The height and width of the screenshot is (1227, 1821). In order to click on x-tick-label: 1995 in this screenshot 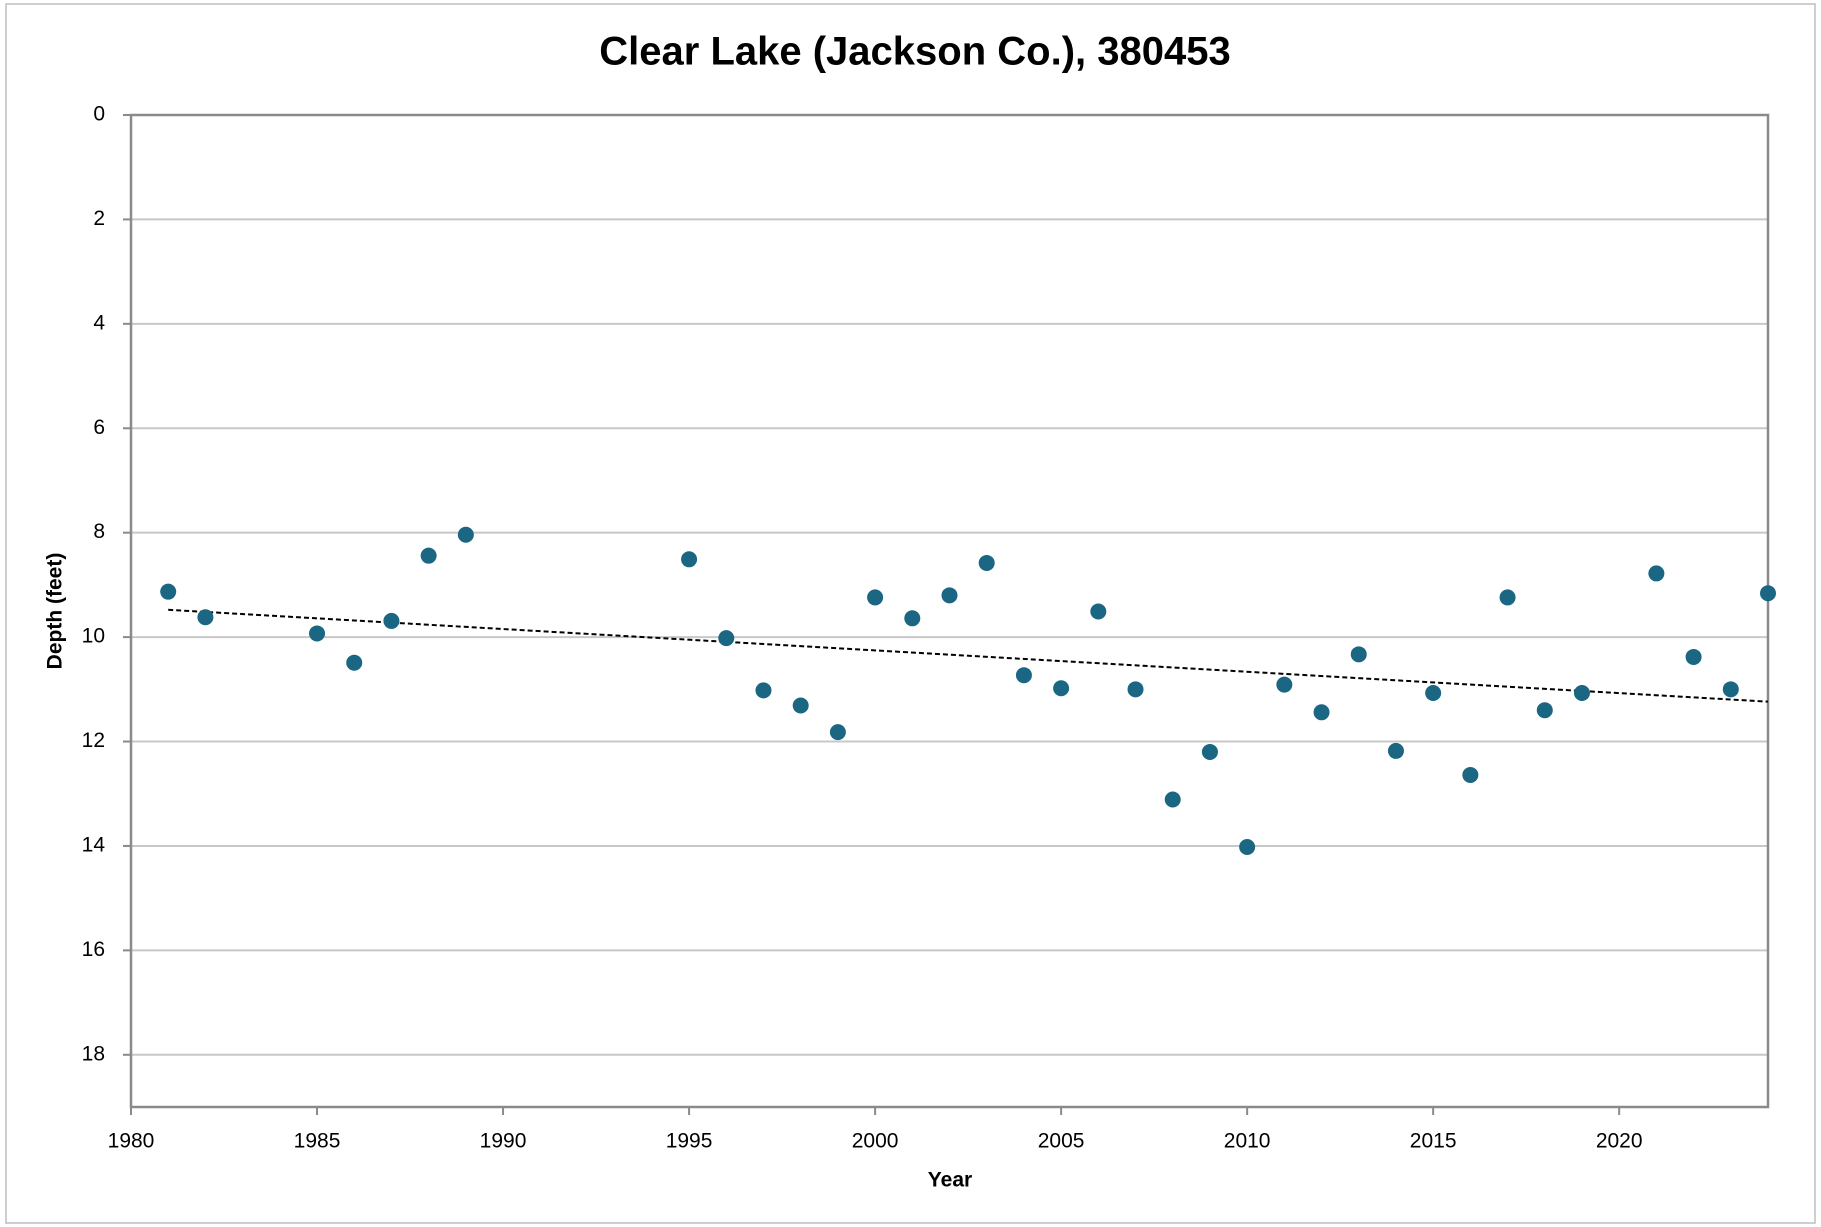, I will do `click(689, 1141)`.